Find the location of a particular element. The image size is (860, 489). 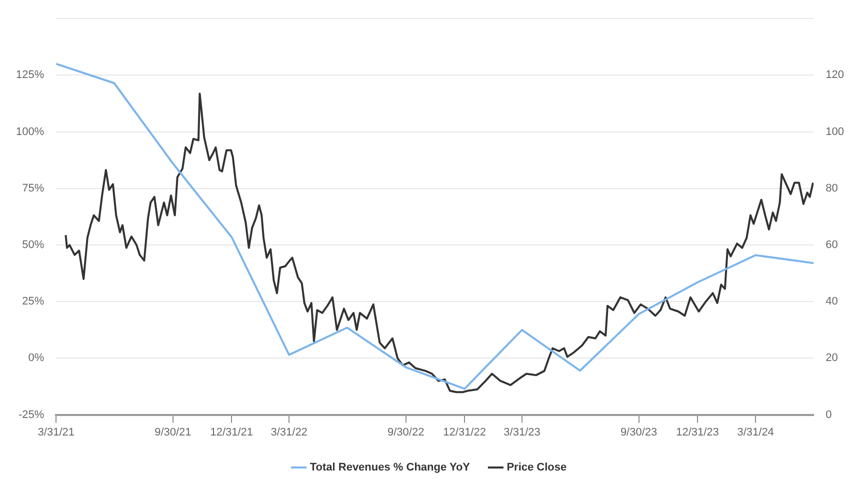

legend-label: Total Revenues % Change YoY is located at coordinates (390, 468).